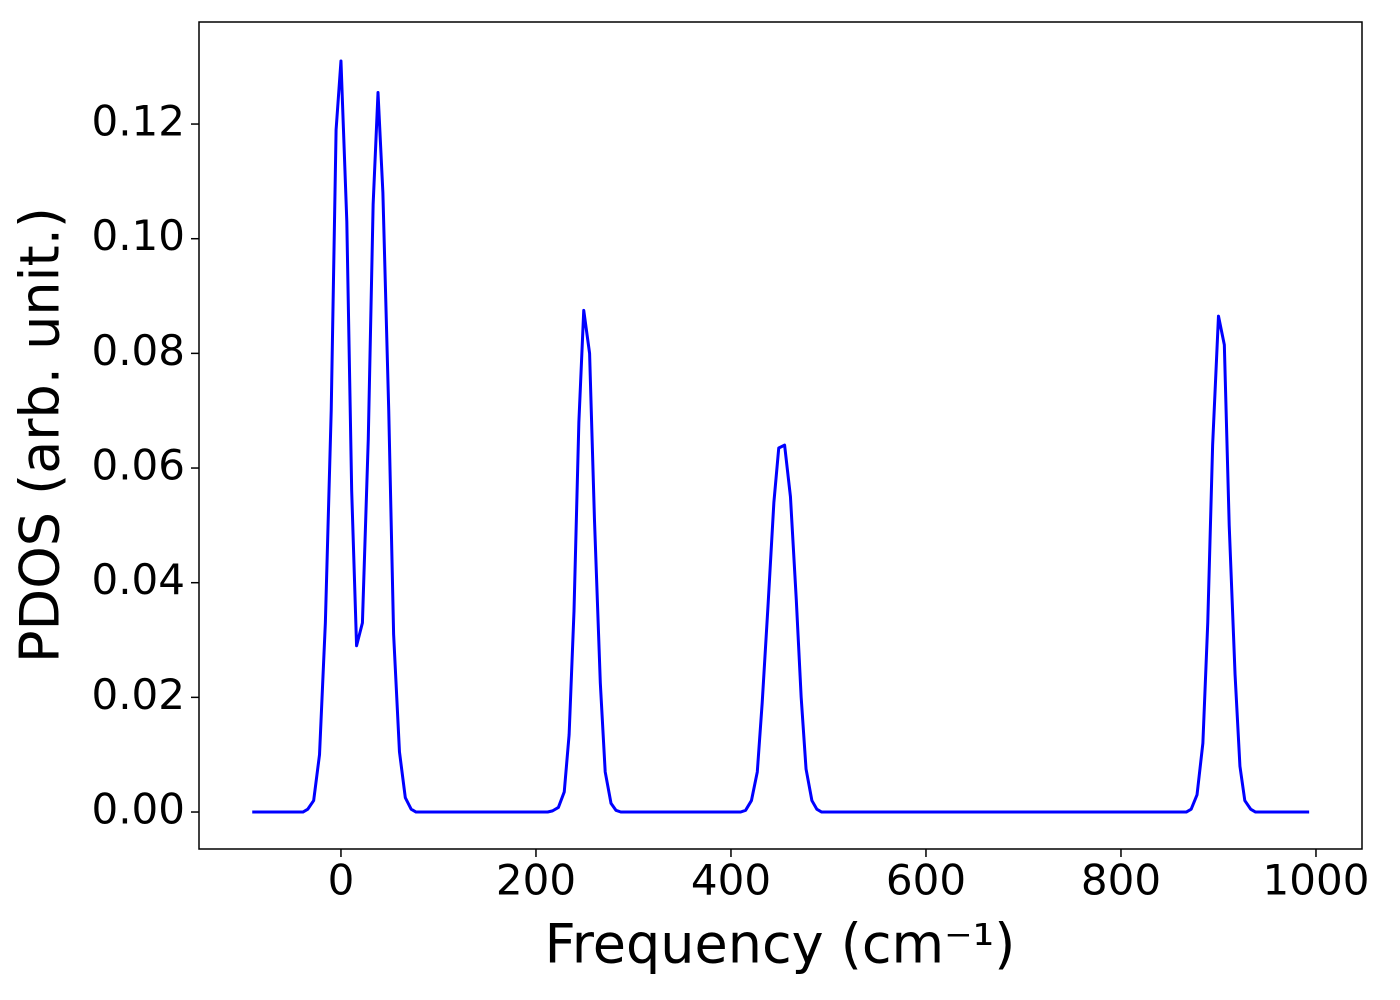  What do you see at coordinates (926, 880) in the screenshot?
I see `x-tick-label: 600` at bounding box center [926, 880].